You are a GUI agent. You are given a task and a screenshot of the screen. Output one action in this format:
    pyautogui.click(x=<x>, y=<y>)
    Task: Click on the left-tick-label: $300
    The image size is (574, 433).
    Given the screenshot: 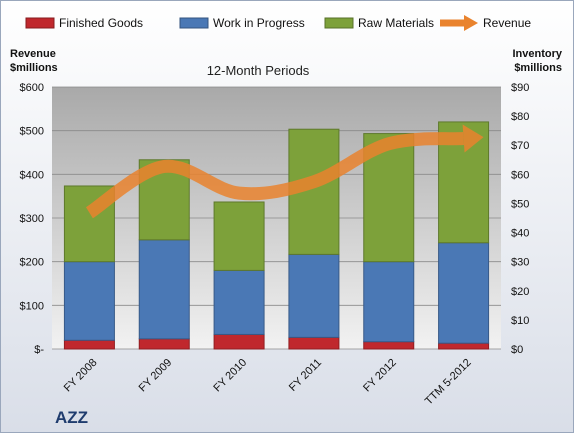 What is the action you would take?
    pyautogui.click(x=32, y=219)
    